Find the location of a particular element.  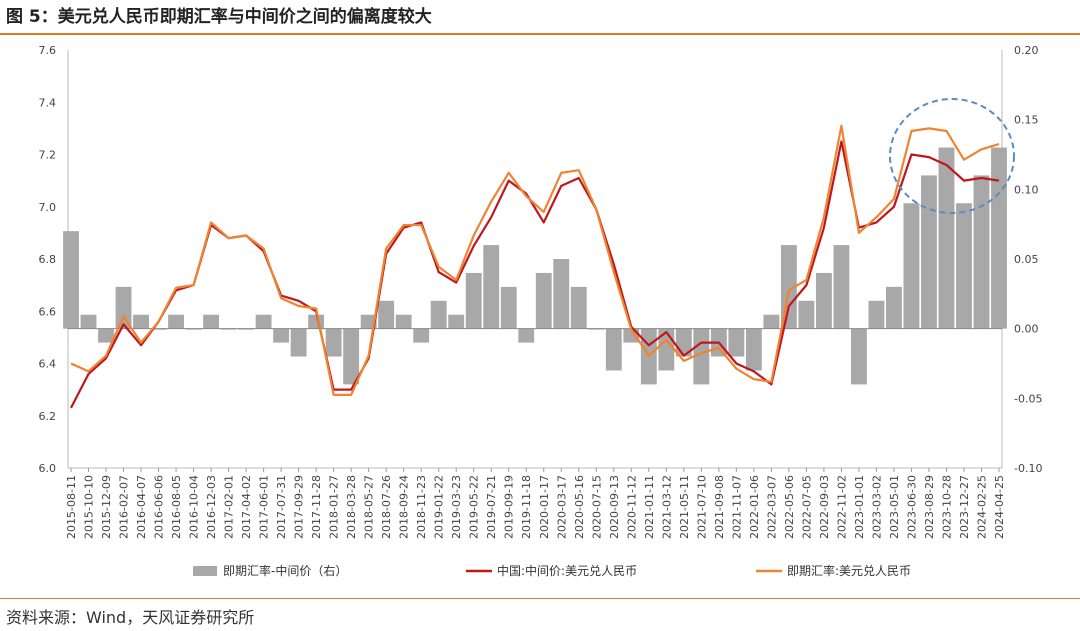

legend-label-bars: 即期汇率-中间价（右） is located at coordinates (285, 570).